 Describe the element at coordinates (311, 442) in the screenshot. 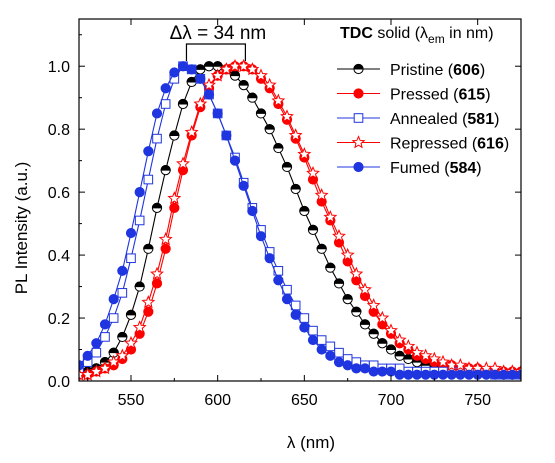

I see `x-axis-label: λ (nm)` at that location.